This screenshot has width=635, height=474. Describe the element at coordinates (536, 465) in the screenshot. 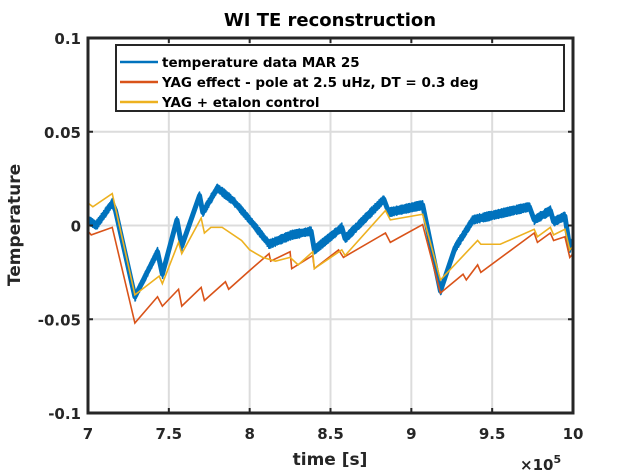

I see `x-multiplier-base: ×10` at that location.